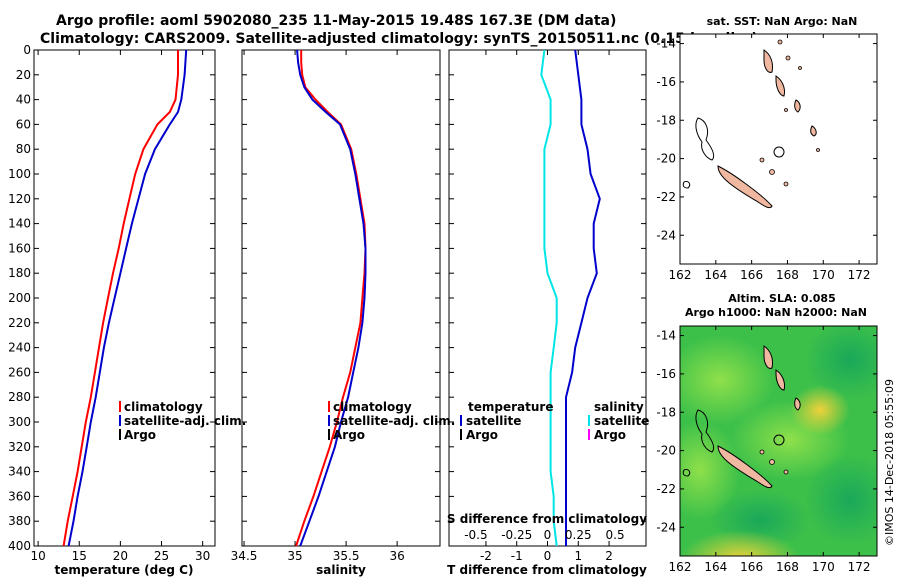  Describe the element at coordinates (751, 124) in the screenshot. I see `sst-map-coastlines` at that location.